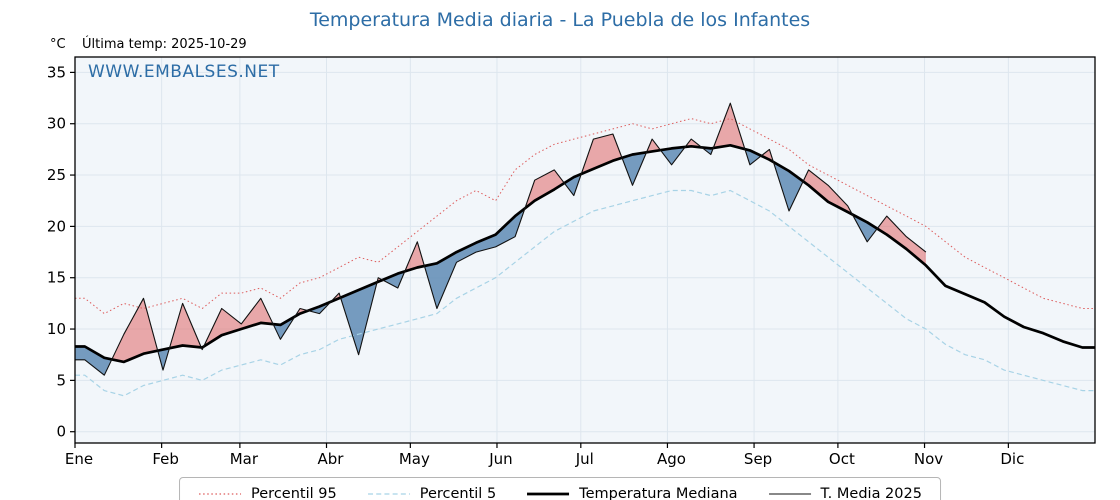 The image size is (1120, 500). I want to click on svg-text: 10, so click(56, 329).